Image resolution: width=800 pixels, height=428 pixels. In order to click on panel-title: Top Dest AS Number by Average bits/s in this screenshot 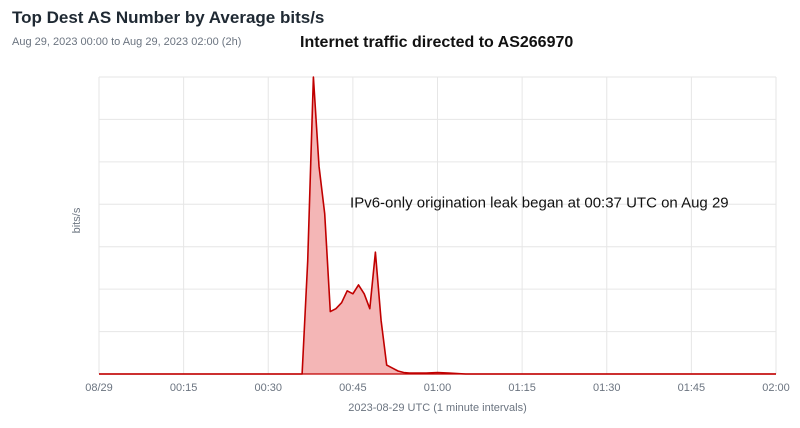, I will do `click(168, 17)`.